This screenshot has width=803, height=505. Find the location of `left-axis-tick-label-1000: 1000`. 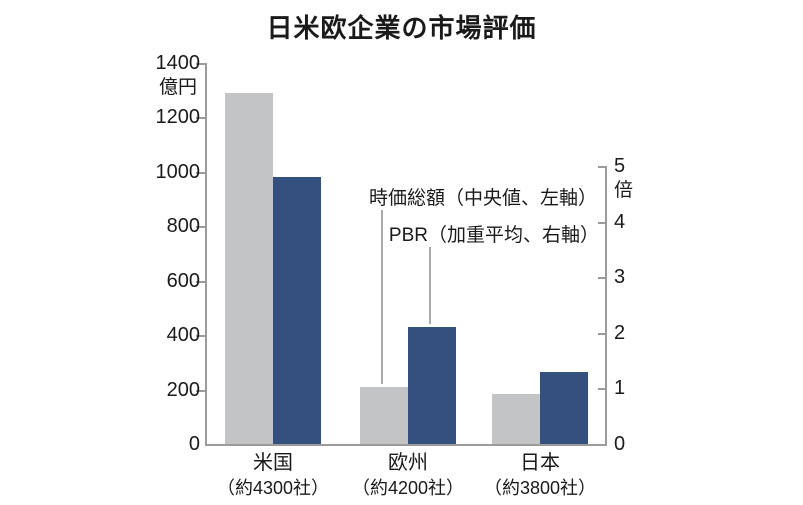

left-axis-tick-label-1000: 1000 is located at coordinates (178, 172).